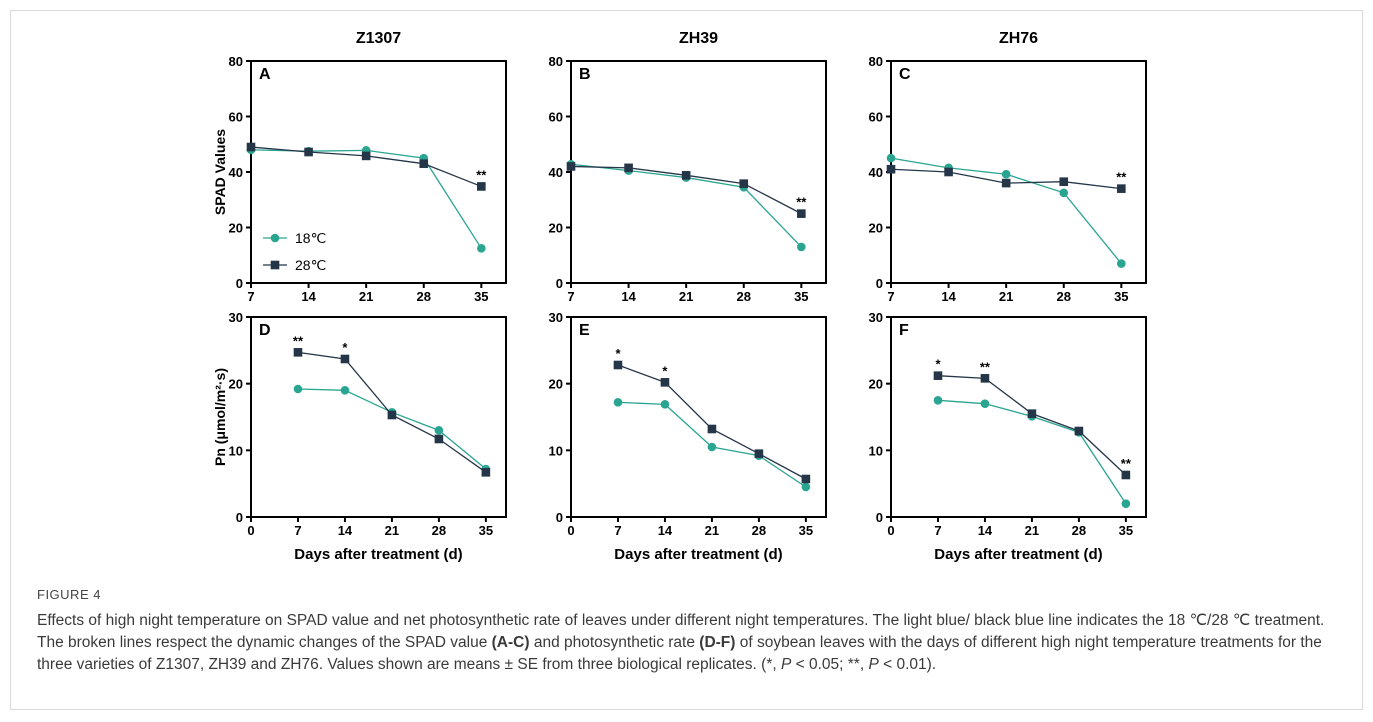  What do you see at coordinates (310, 238) in the screenshot?
I see `legend-label-18c: 18℃` at bounding box center [310, 238].